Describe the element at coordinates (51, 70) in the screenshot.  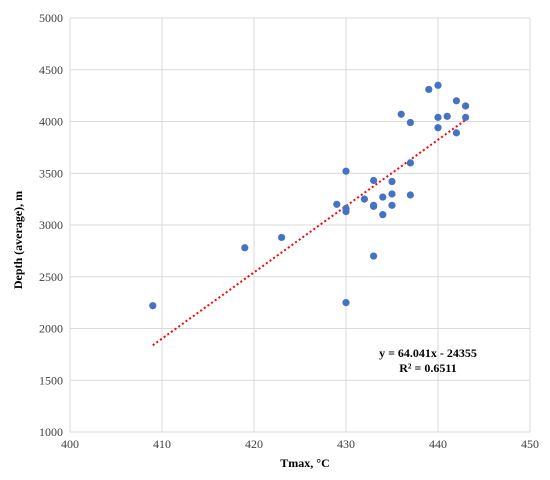
I see `y-tick-label: 4500` at that location.